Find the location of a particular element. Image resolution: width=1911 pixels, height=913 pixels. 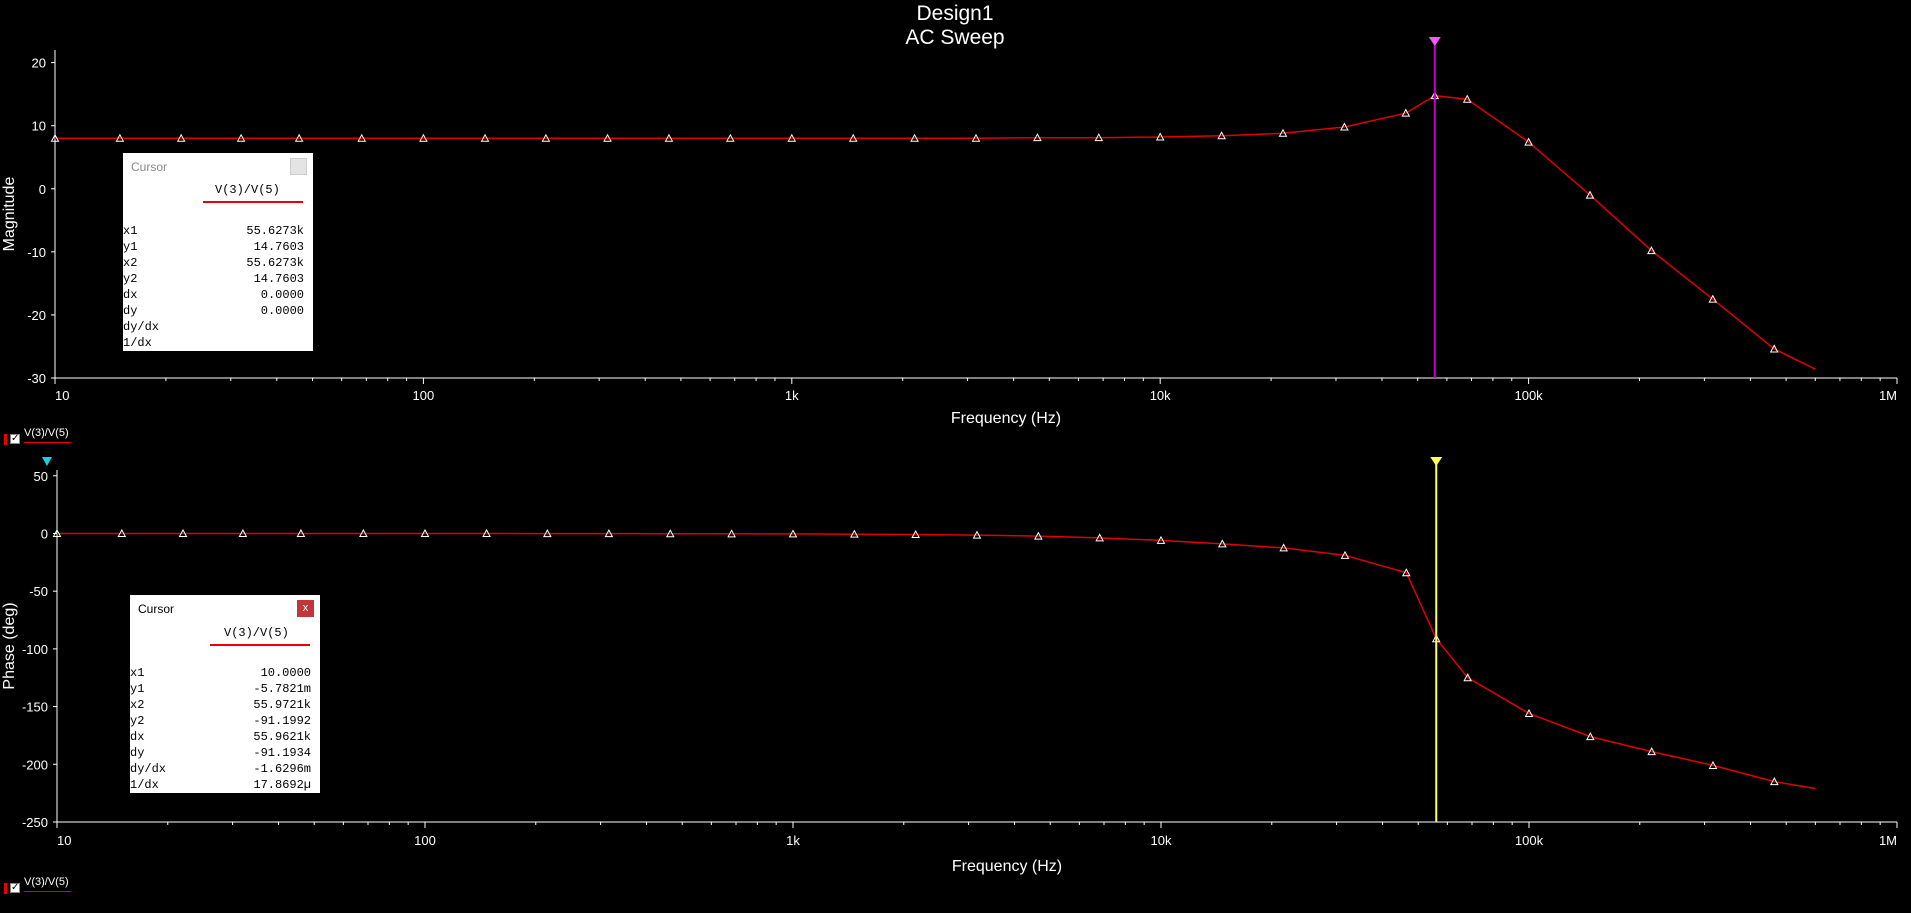

y-axis-title: Phase (deg) is located at coordinates (9, 645).